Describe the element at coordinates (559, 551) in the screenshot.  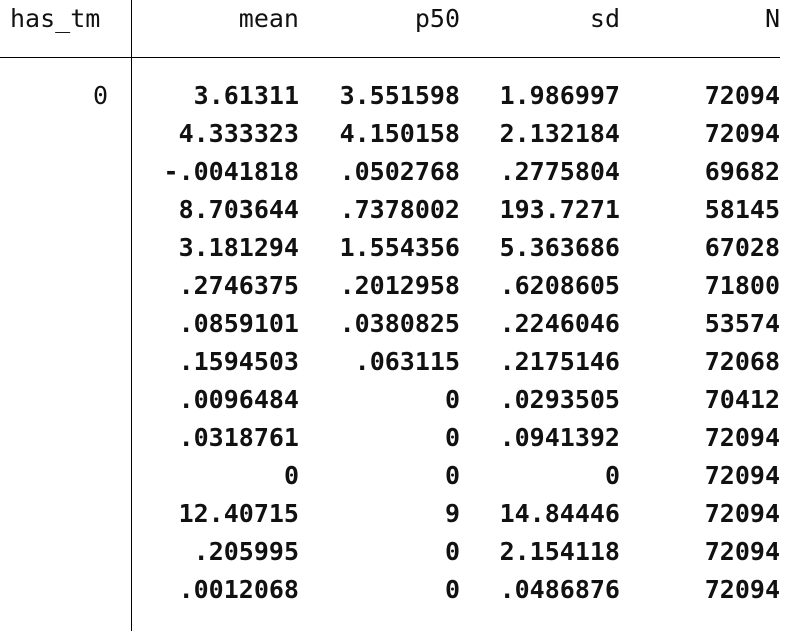
I see `cell-sd: 2.154118` at that location.